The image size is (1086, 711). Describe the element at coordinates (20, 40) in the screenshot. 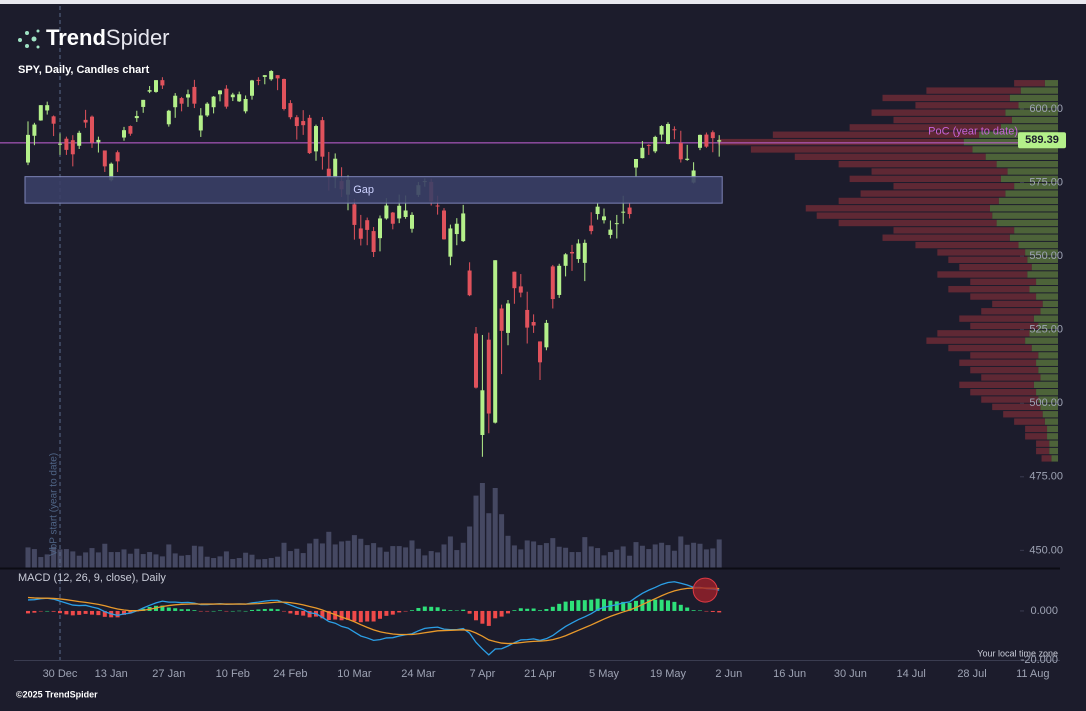

I see `logo-dot` at that location.